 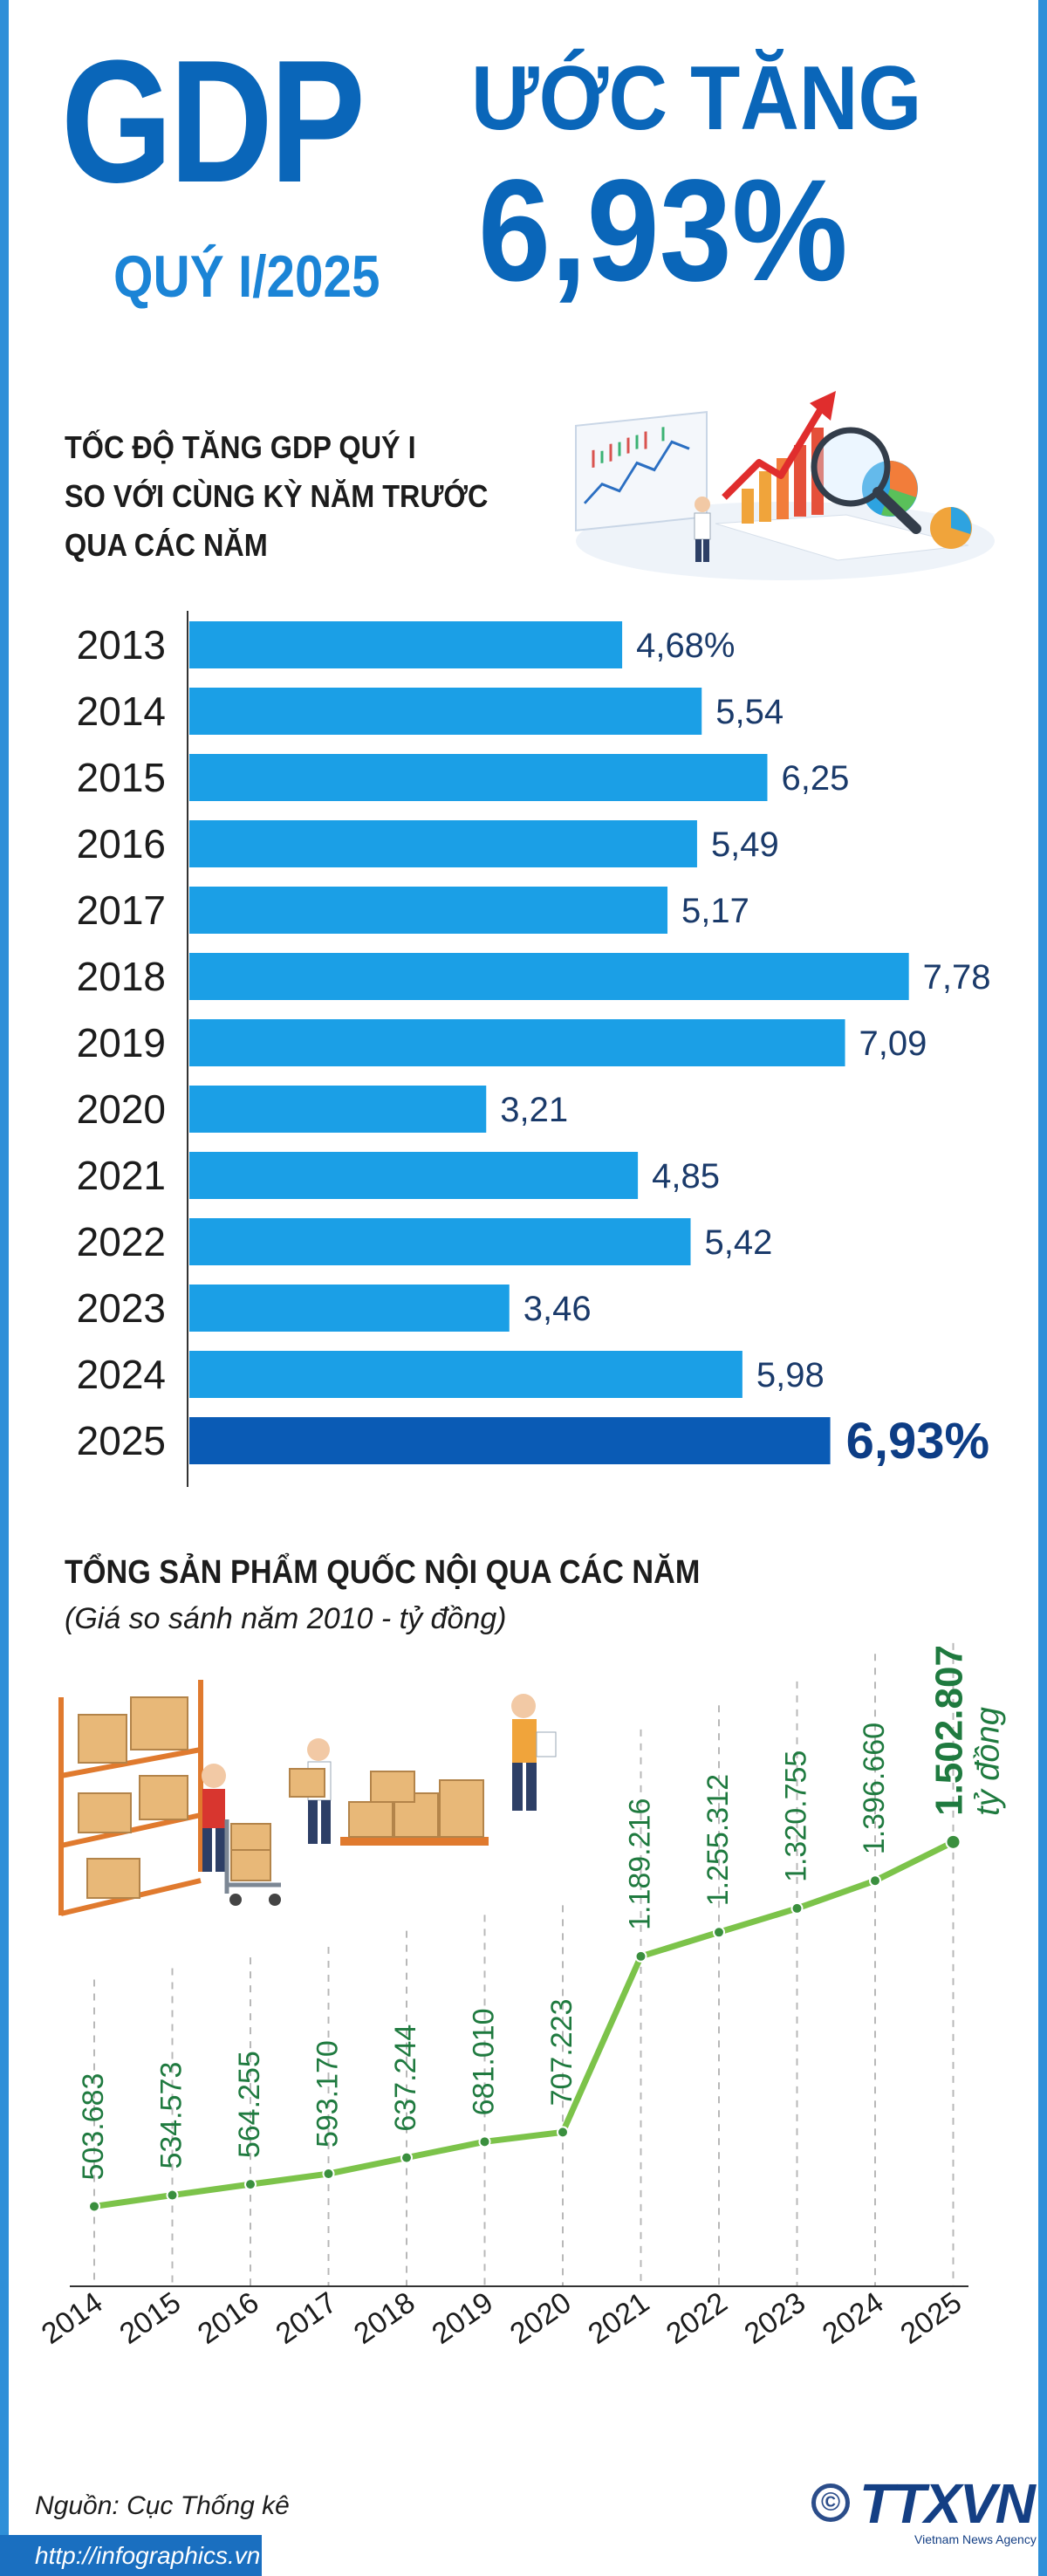 What do you see at coordinates (478, 777) in the screenshot?
I see `bar-2015` at bounding box center [478, 777].